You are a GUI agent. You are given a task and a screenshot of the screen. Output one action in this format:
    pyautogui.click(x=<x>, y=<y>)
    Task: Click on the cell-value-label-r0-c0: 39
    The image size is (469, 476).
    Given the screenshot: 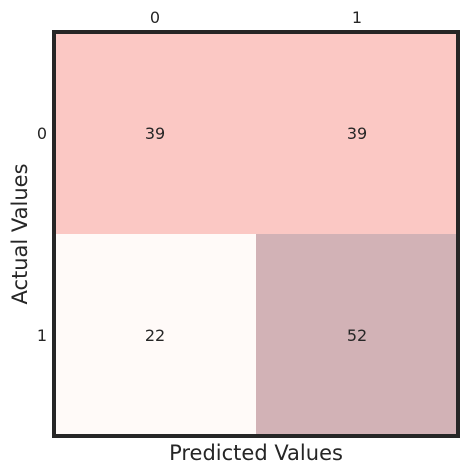 What is the action you would take?
    pyautogui.click(x=155, y=133)
    